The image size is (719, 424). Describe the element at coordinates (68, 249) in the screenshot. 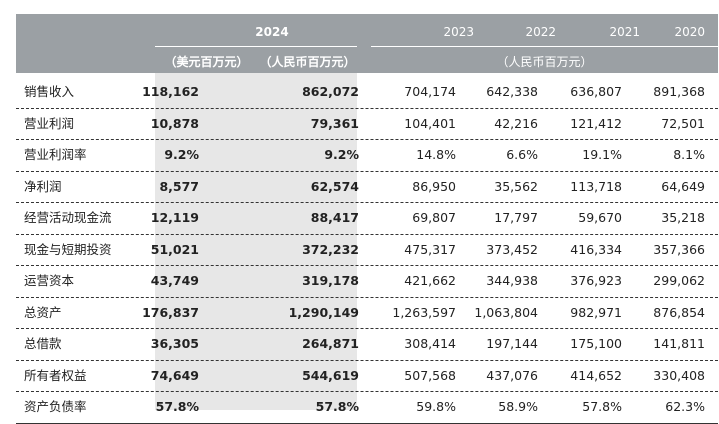

I see `row-label: 现金与短期投资` at that location.